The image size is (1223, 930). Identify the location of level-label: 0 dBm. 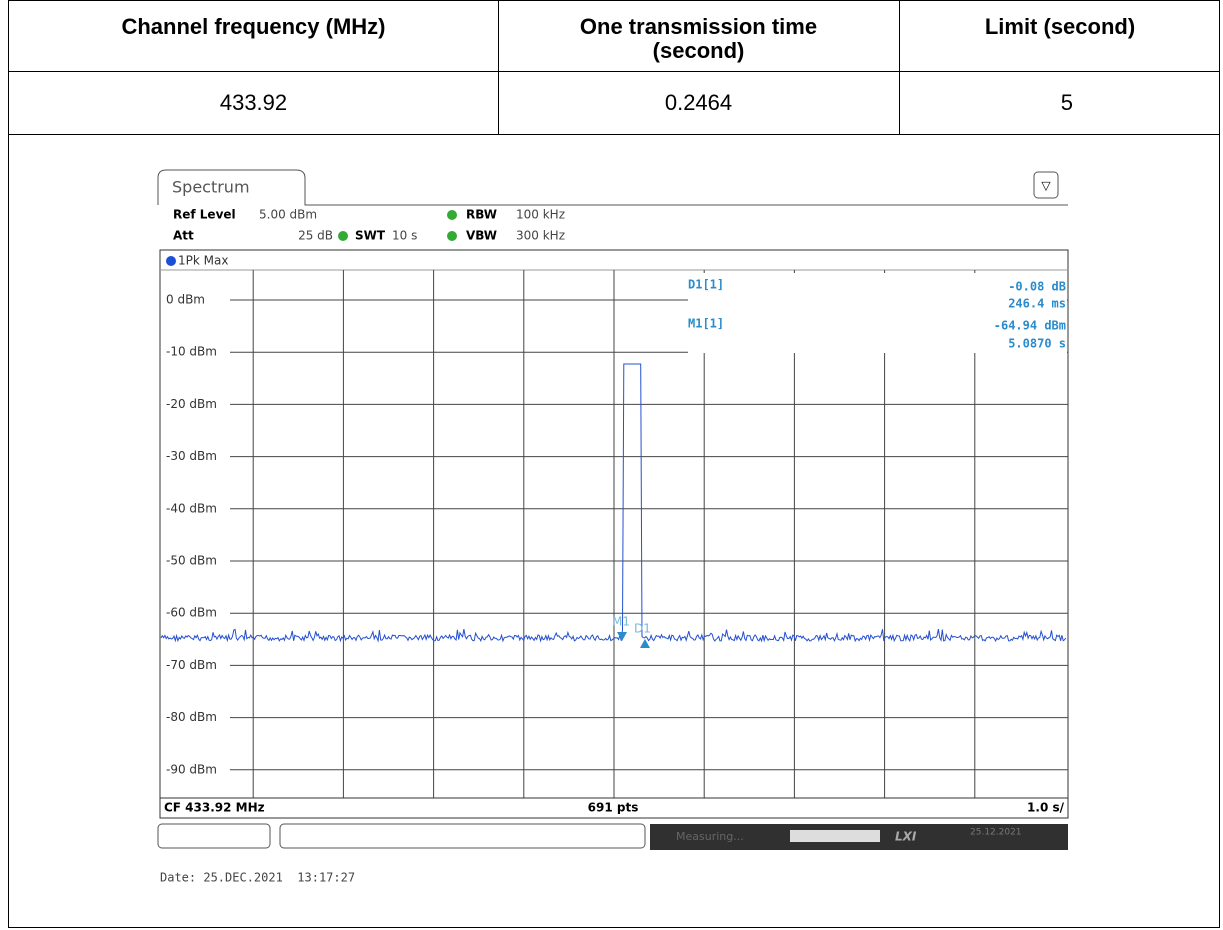
(185, 300).